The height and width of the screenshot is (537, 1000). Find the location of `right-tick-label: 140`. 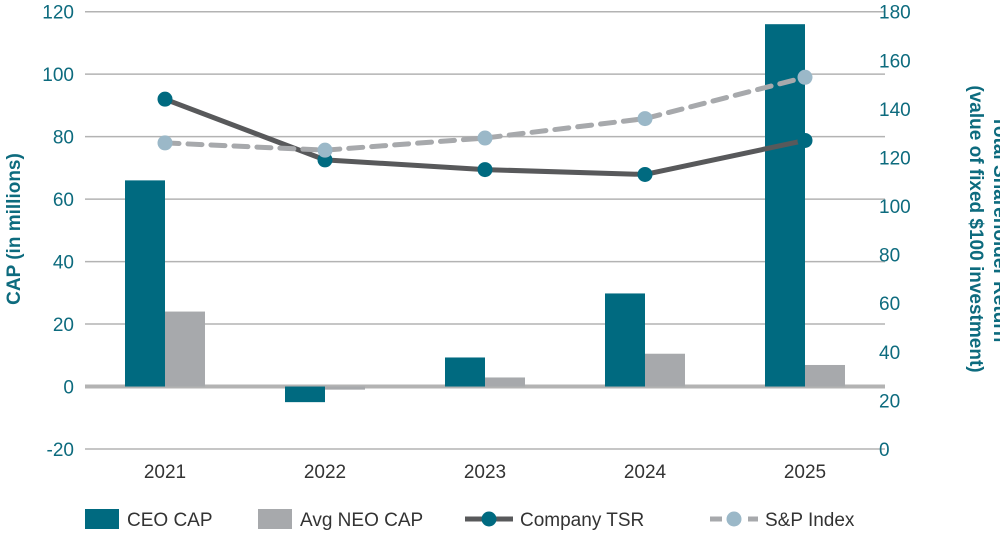

right-tick-label: 140 is located at coordinates (895, 110).